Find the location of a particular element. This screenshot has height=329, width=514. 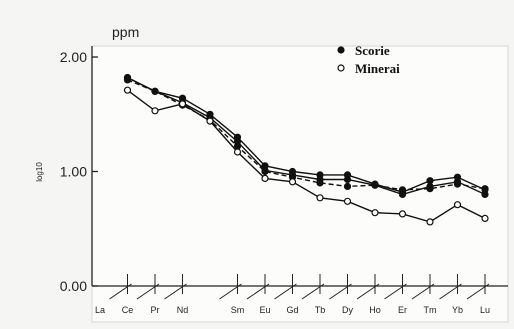

x-tick-label: Lu is located at coordinates (485, 310).